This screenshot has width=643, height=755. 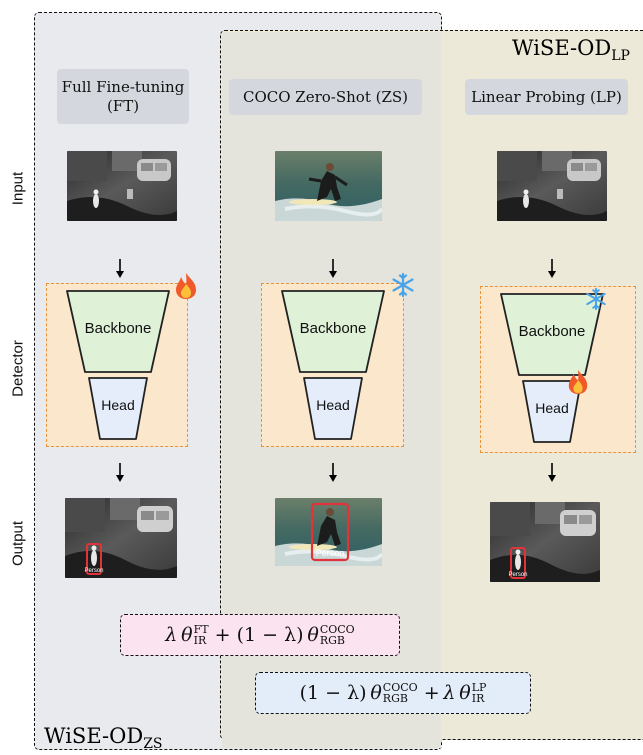 I want to click on row-label-detector: Detector, so click(x=18, y=368).